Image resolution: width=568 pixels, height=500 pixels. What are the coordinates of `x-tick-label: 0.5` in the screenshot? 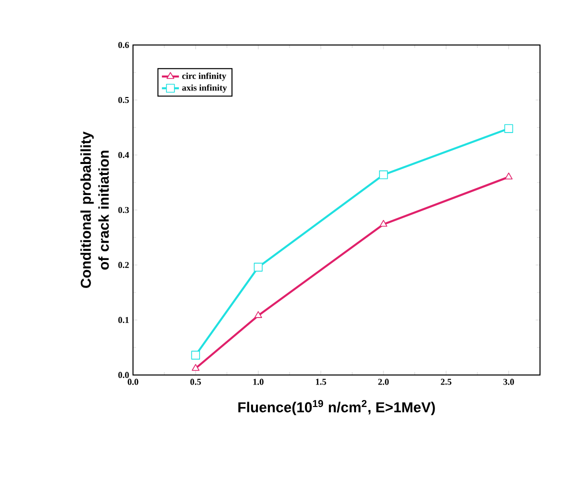 It's located at (195, 381).